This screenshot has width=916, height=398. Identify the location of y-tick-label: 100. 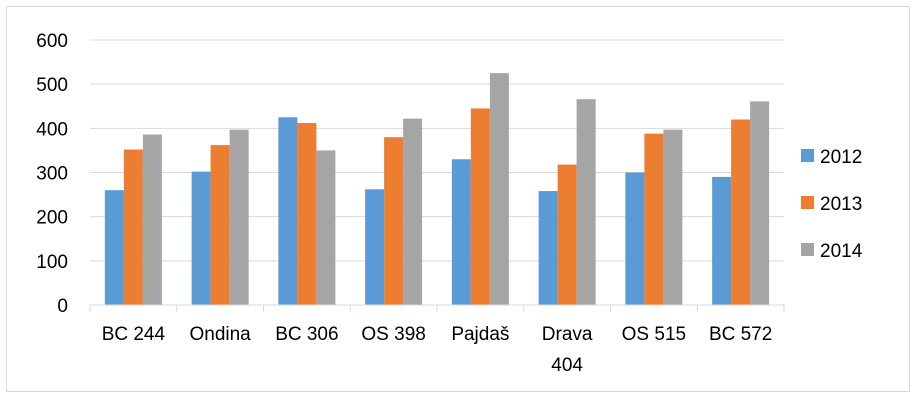
(52, 262).